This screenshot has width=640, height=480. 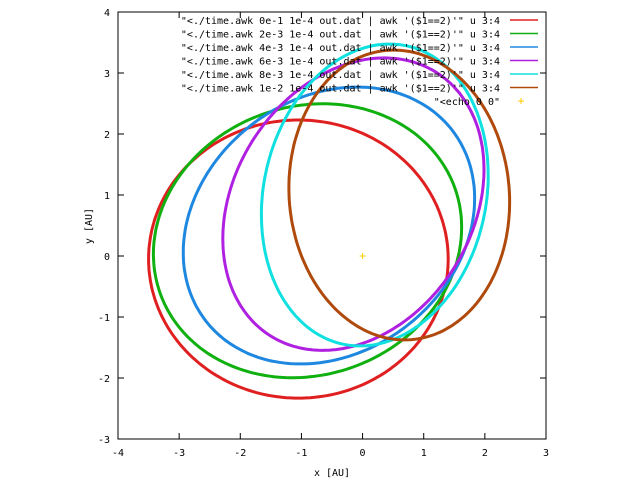 What do you see at coordinates (467, 102) in the screenshot?
I see `legend-label: "<echo 0 0"` at bounding box center [467, 102].